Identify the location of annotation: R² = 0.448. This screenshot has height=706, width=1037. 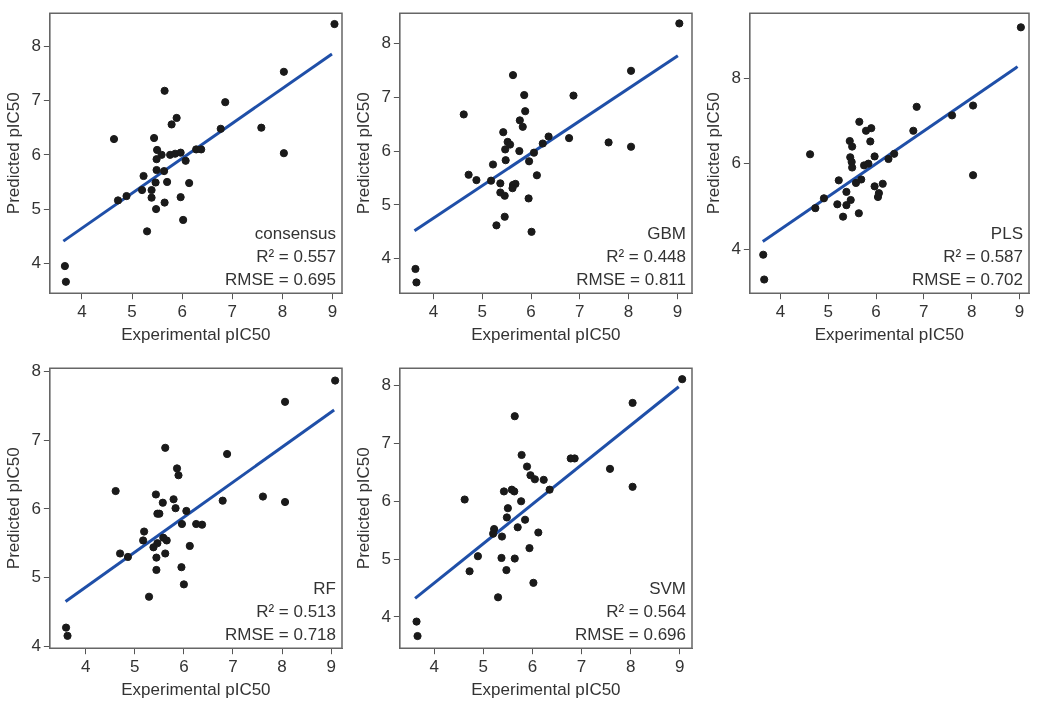
(646, 257).